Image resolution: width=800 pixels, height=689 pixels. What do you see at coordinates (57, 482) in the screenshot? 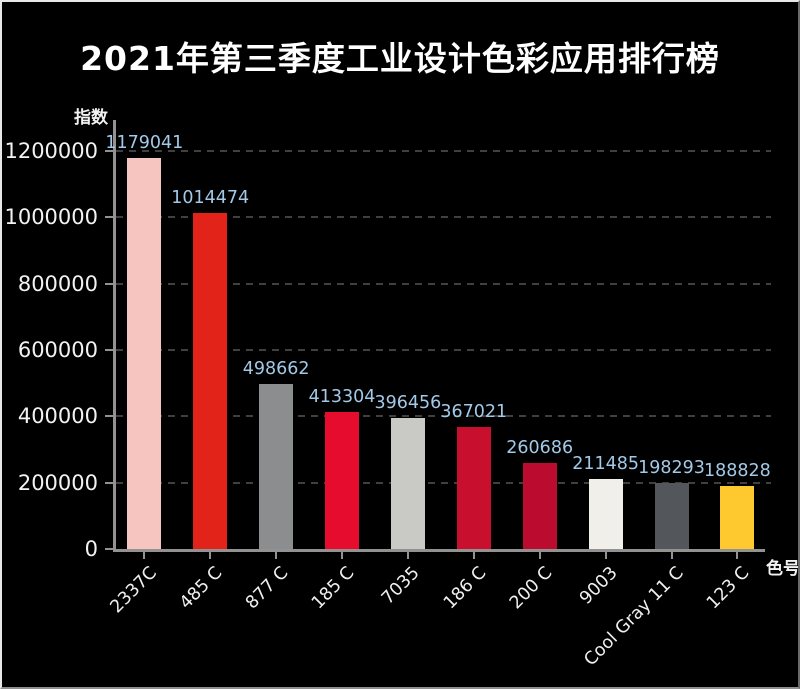
I see `y-tick-label: 200000` at bounding box center [57, 482].